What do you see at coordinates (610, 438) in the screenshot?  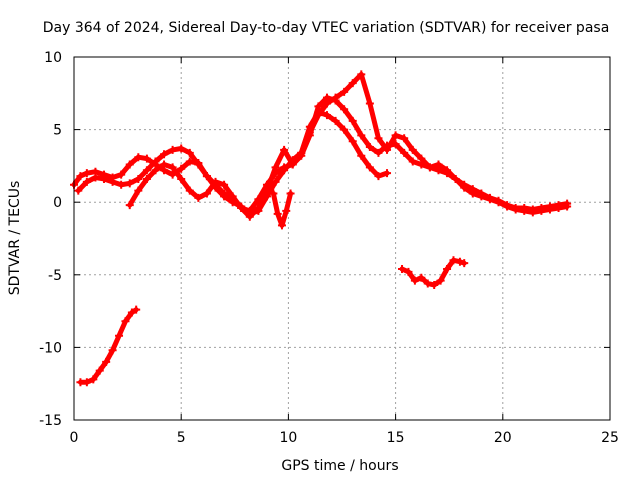 I see `x-tick-label: 25` at bounding box center [610, 438].